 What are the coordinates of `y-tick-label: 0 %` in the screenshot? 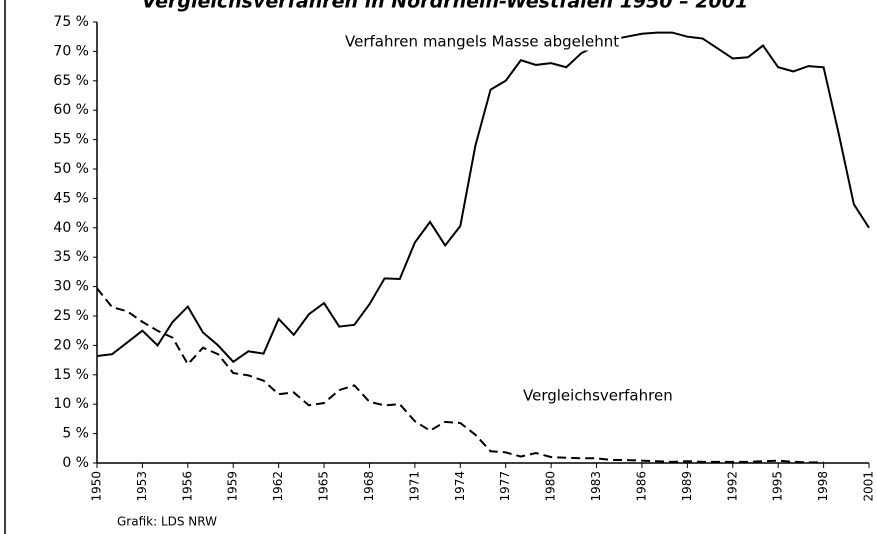 It's located at (75, 463).